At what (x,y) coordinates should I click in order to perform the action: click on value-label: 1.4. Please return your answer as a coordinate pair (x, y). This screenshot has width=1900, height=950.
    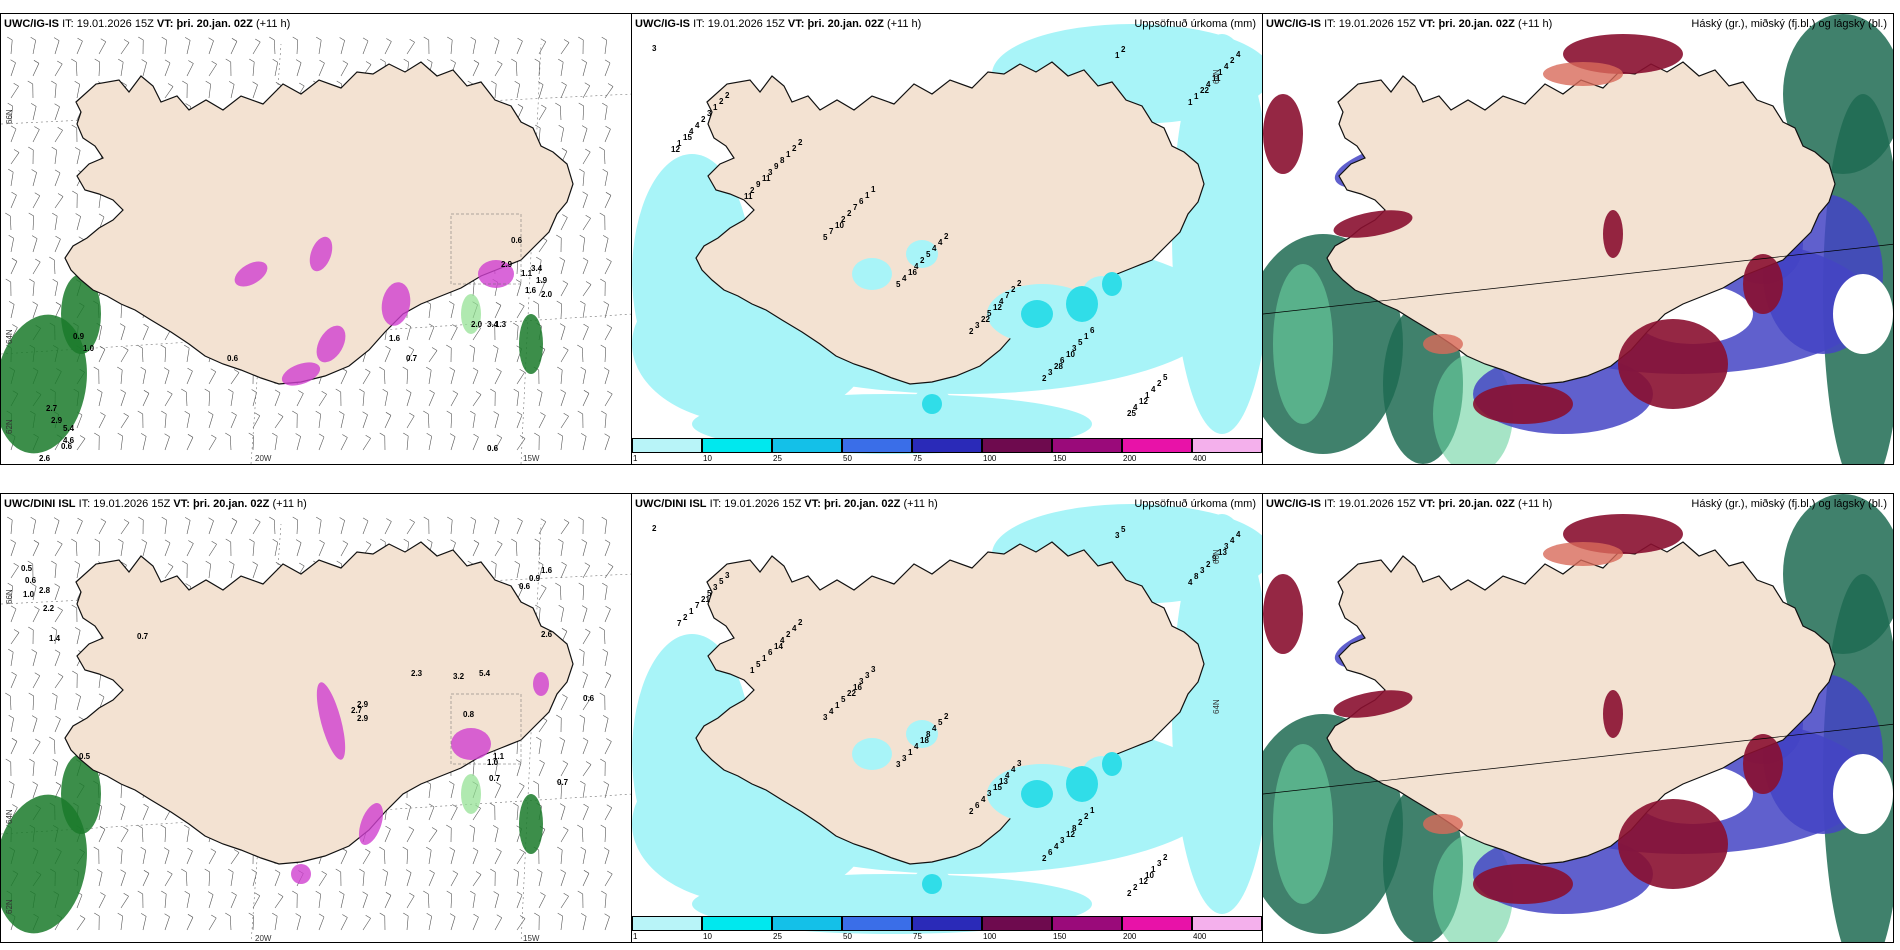
    Looking at the image, I should click on (55, 638).